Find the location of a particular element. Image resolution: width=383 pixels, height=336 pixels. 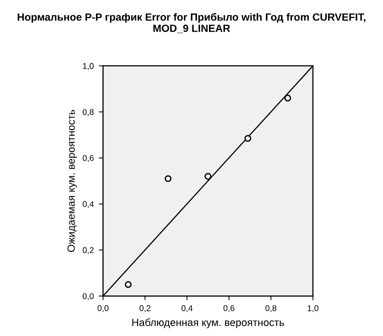

y-tick-label: 1,0 is located at coordinates (88, 66).